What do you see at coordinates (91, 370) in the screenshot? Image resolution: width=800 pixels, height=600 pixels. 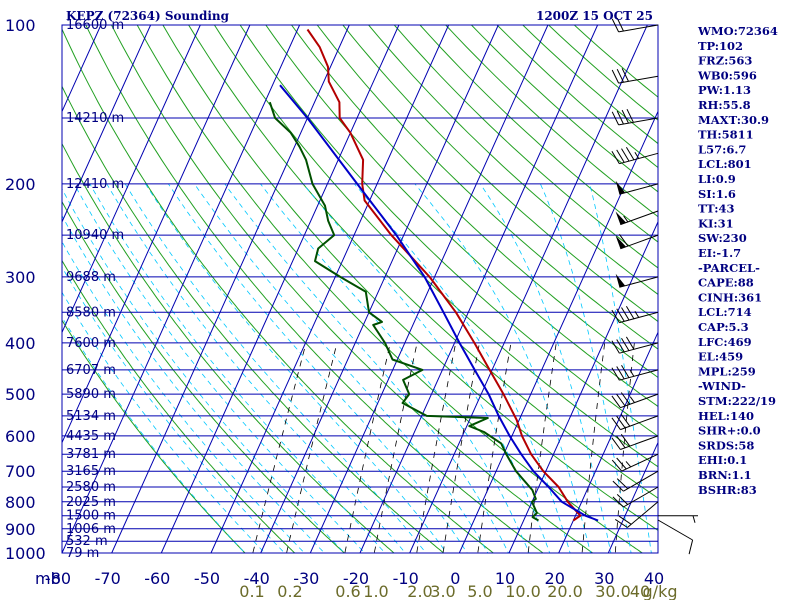 I see `height-label: 6707 m` at bounding box center [91, 370].